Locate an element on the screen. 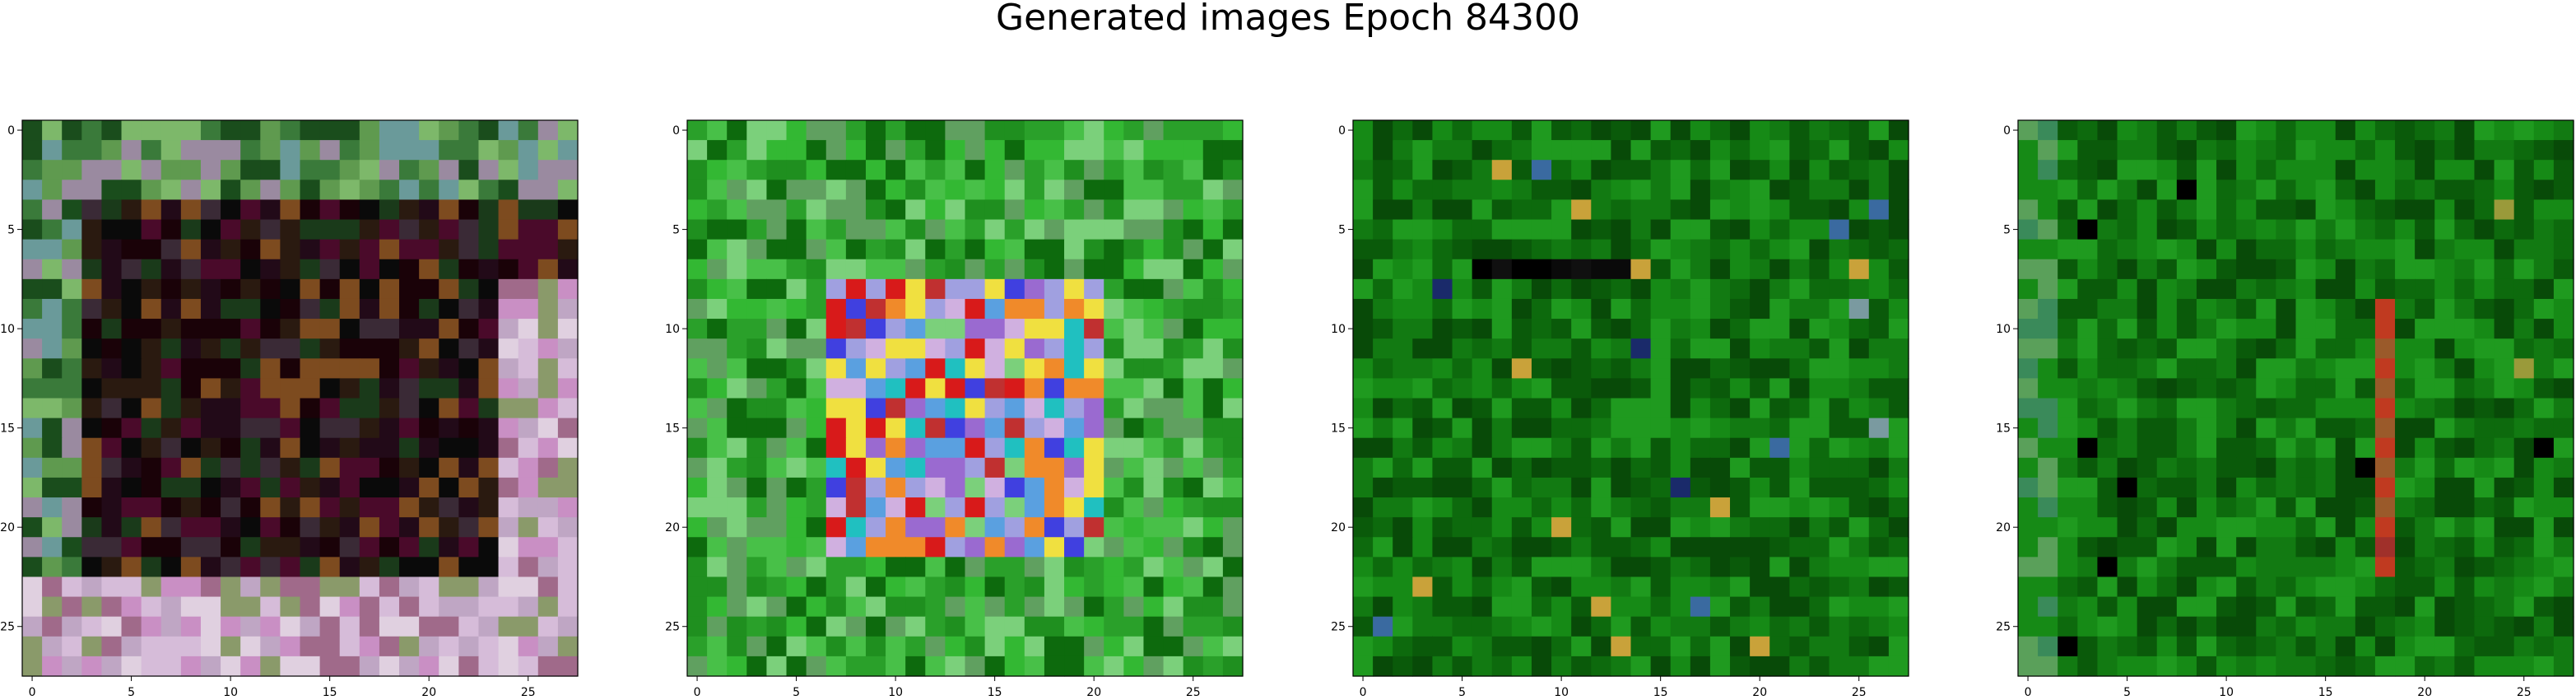 This screenshot has width=2576, height=700. x-tick-label: 15 is located at coordinates (2325, 692).